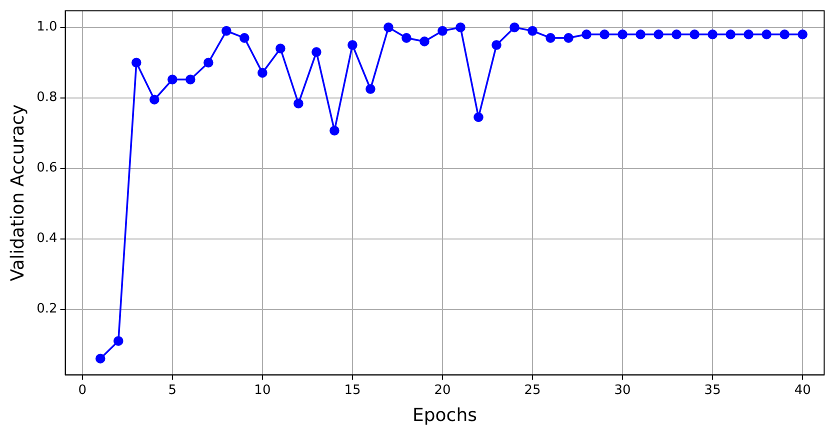 The width and height of the screenshot is (830, 433). I want to click on y-tick-label: 0.6, so click(47, 168).